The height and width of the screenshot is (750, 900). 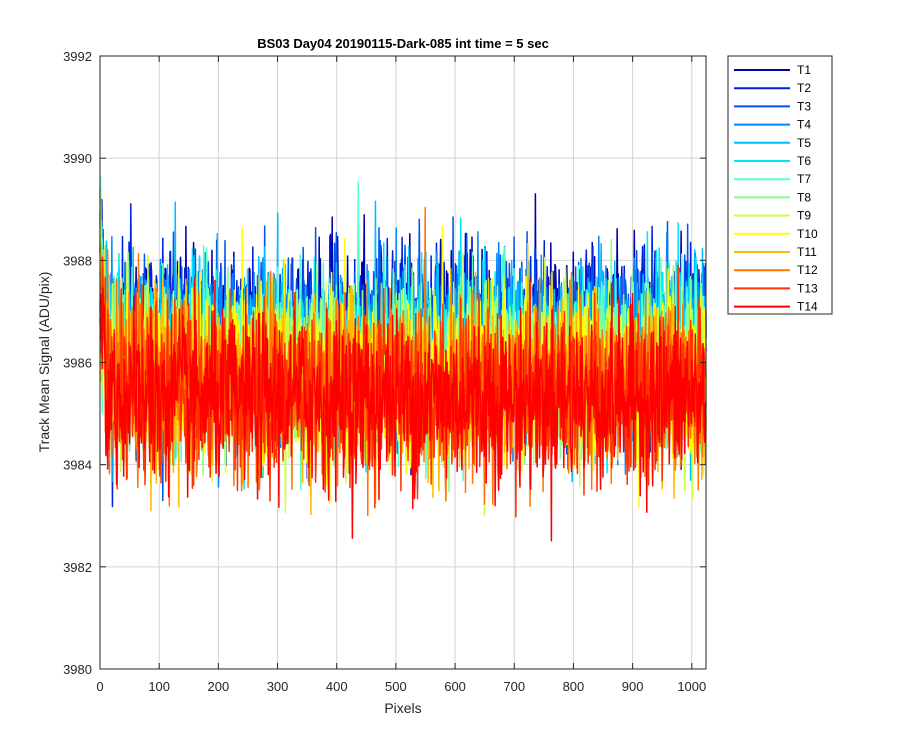 I want to click on legend-label-t9: T9, so click(x=804, y=216).